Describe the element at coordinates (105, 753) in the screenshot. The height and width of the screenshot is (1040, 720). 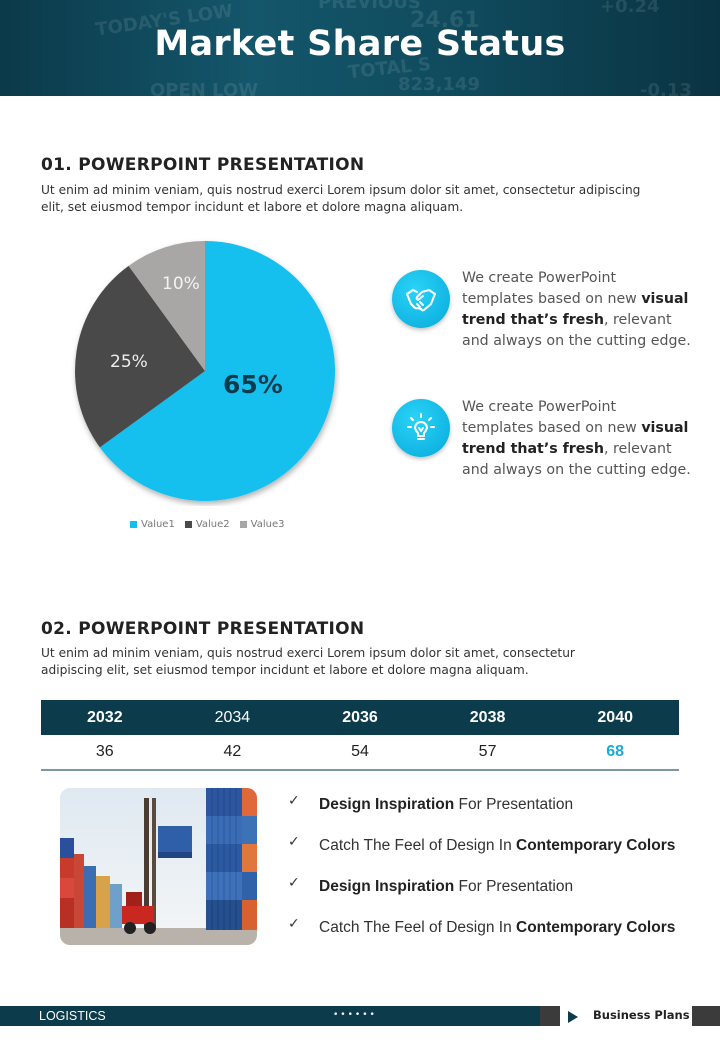
I see `table-cell: 36` at that location.